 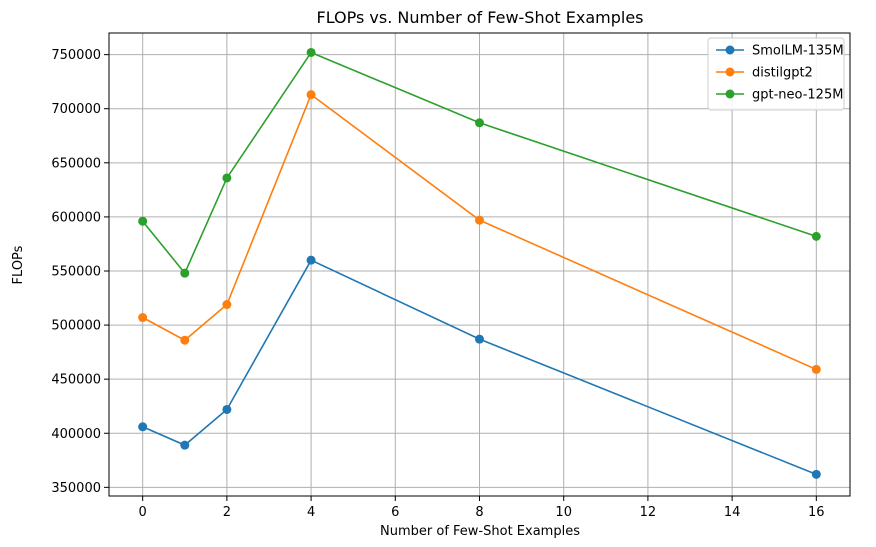 I want to click on legend: SmolLM-135M distilgpt2 gpt-neo-125M, so click(x=776, y=74).